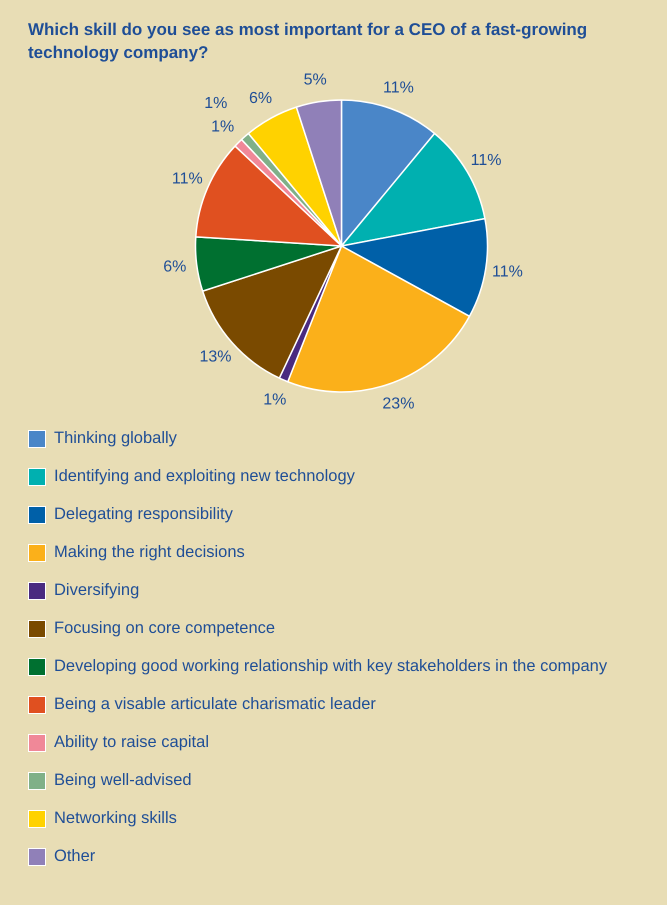 This screenshot has width=667, height=905. Describe the element at coordinates (115, 818) in the screenshot. I see `legend-label: Networking skills` at that location.